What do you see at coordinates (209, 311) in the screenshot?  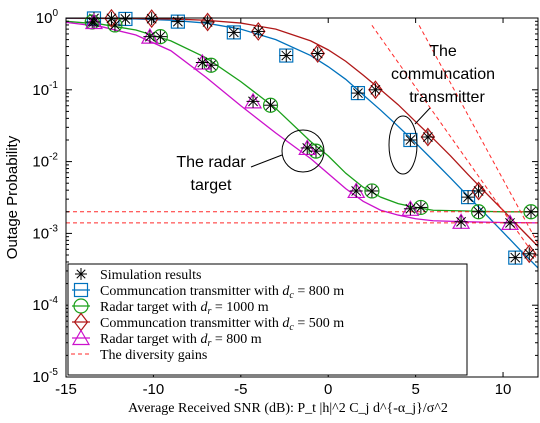 I see `legend-label-subscript: r` at bounding box center [209, 311].